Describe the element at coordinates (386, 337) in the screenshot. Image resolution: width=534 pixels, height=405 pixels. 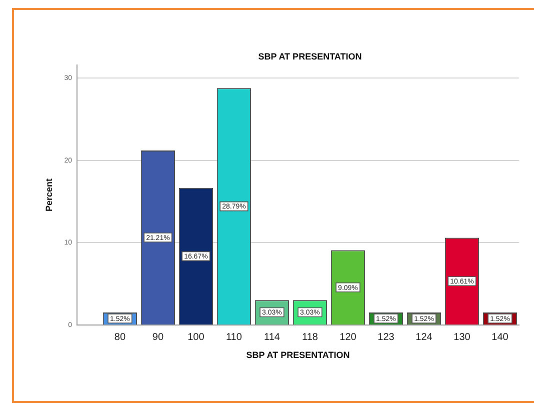
I see `x-tick-label: 123` at that location.